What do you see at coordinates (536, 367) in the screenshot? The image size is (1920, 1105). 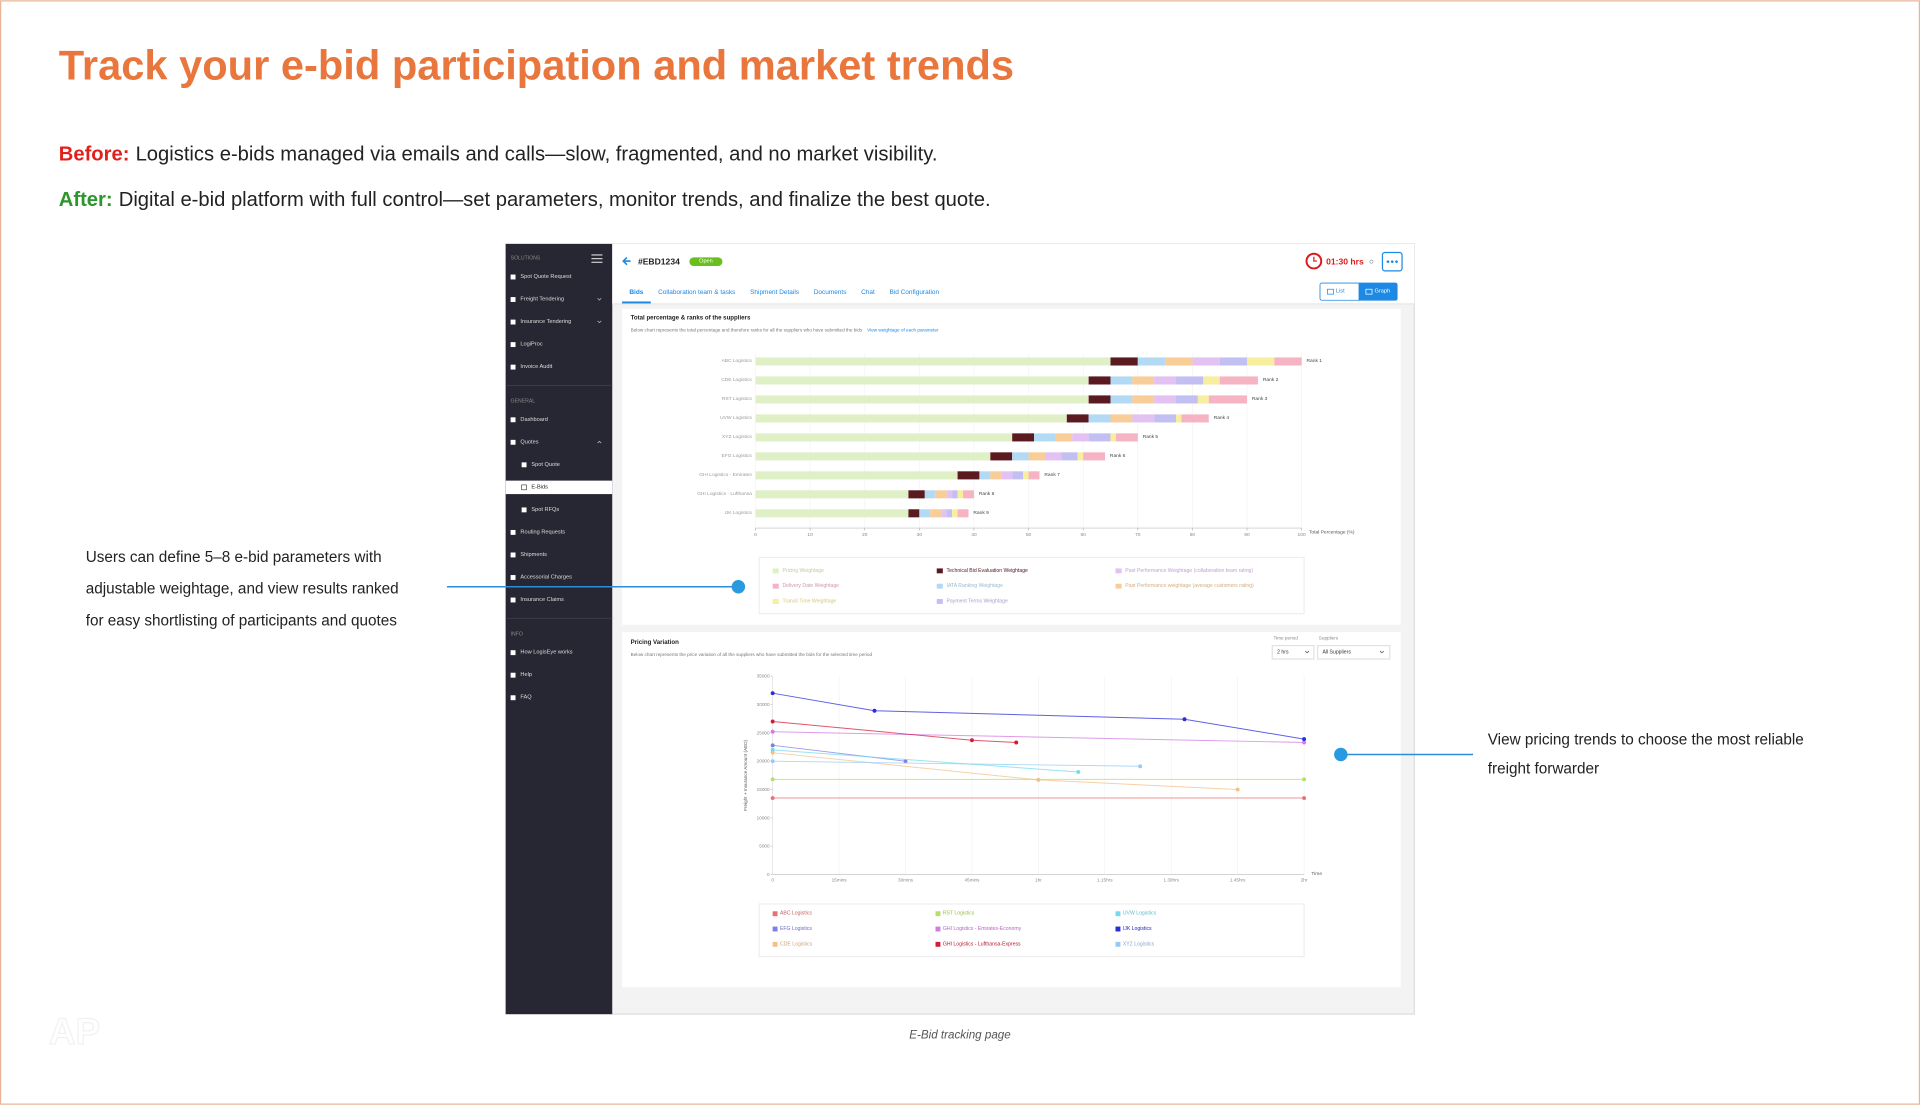 I see `nav-item: Invoice Audit` at bounding box center [536, 367].